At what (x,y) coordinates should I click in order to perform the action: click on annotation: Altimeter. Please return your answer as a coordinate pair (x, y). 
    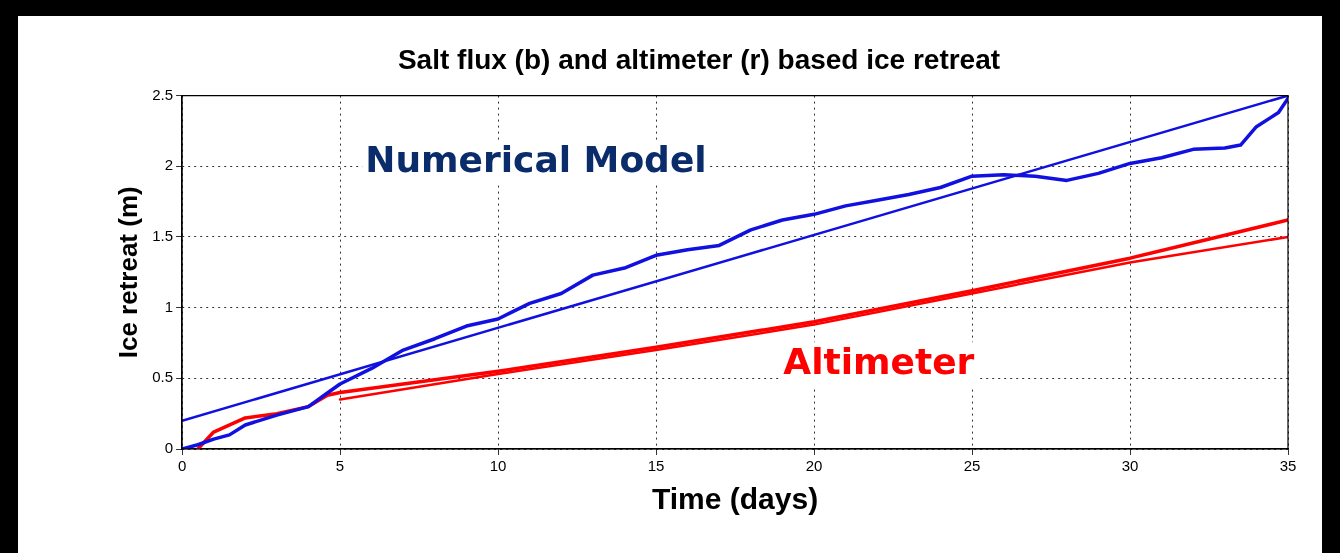
    Looking at the image, I should click on (879, 361).